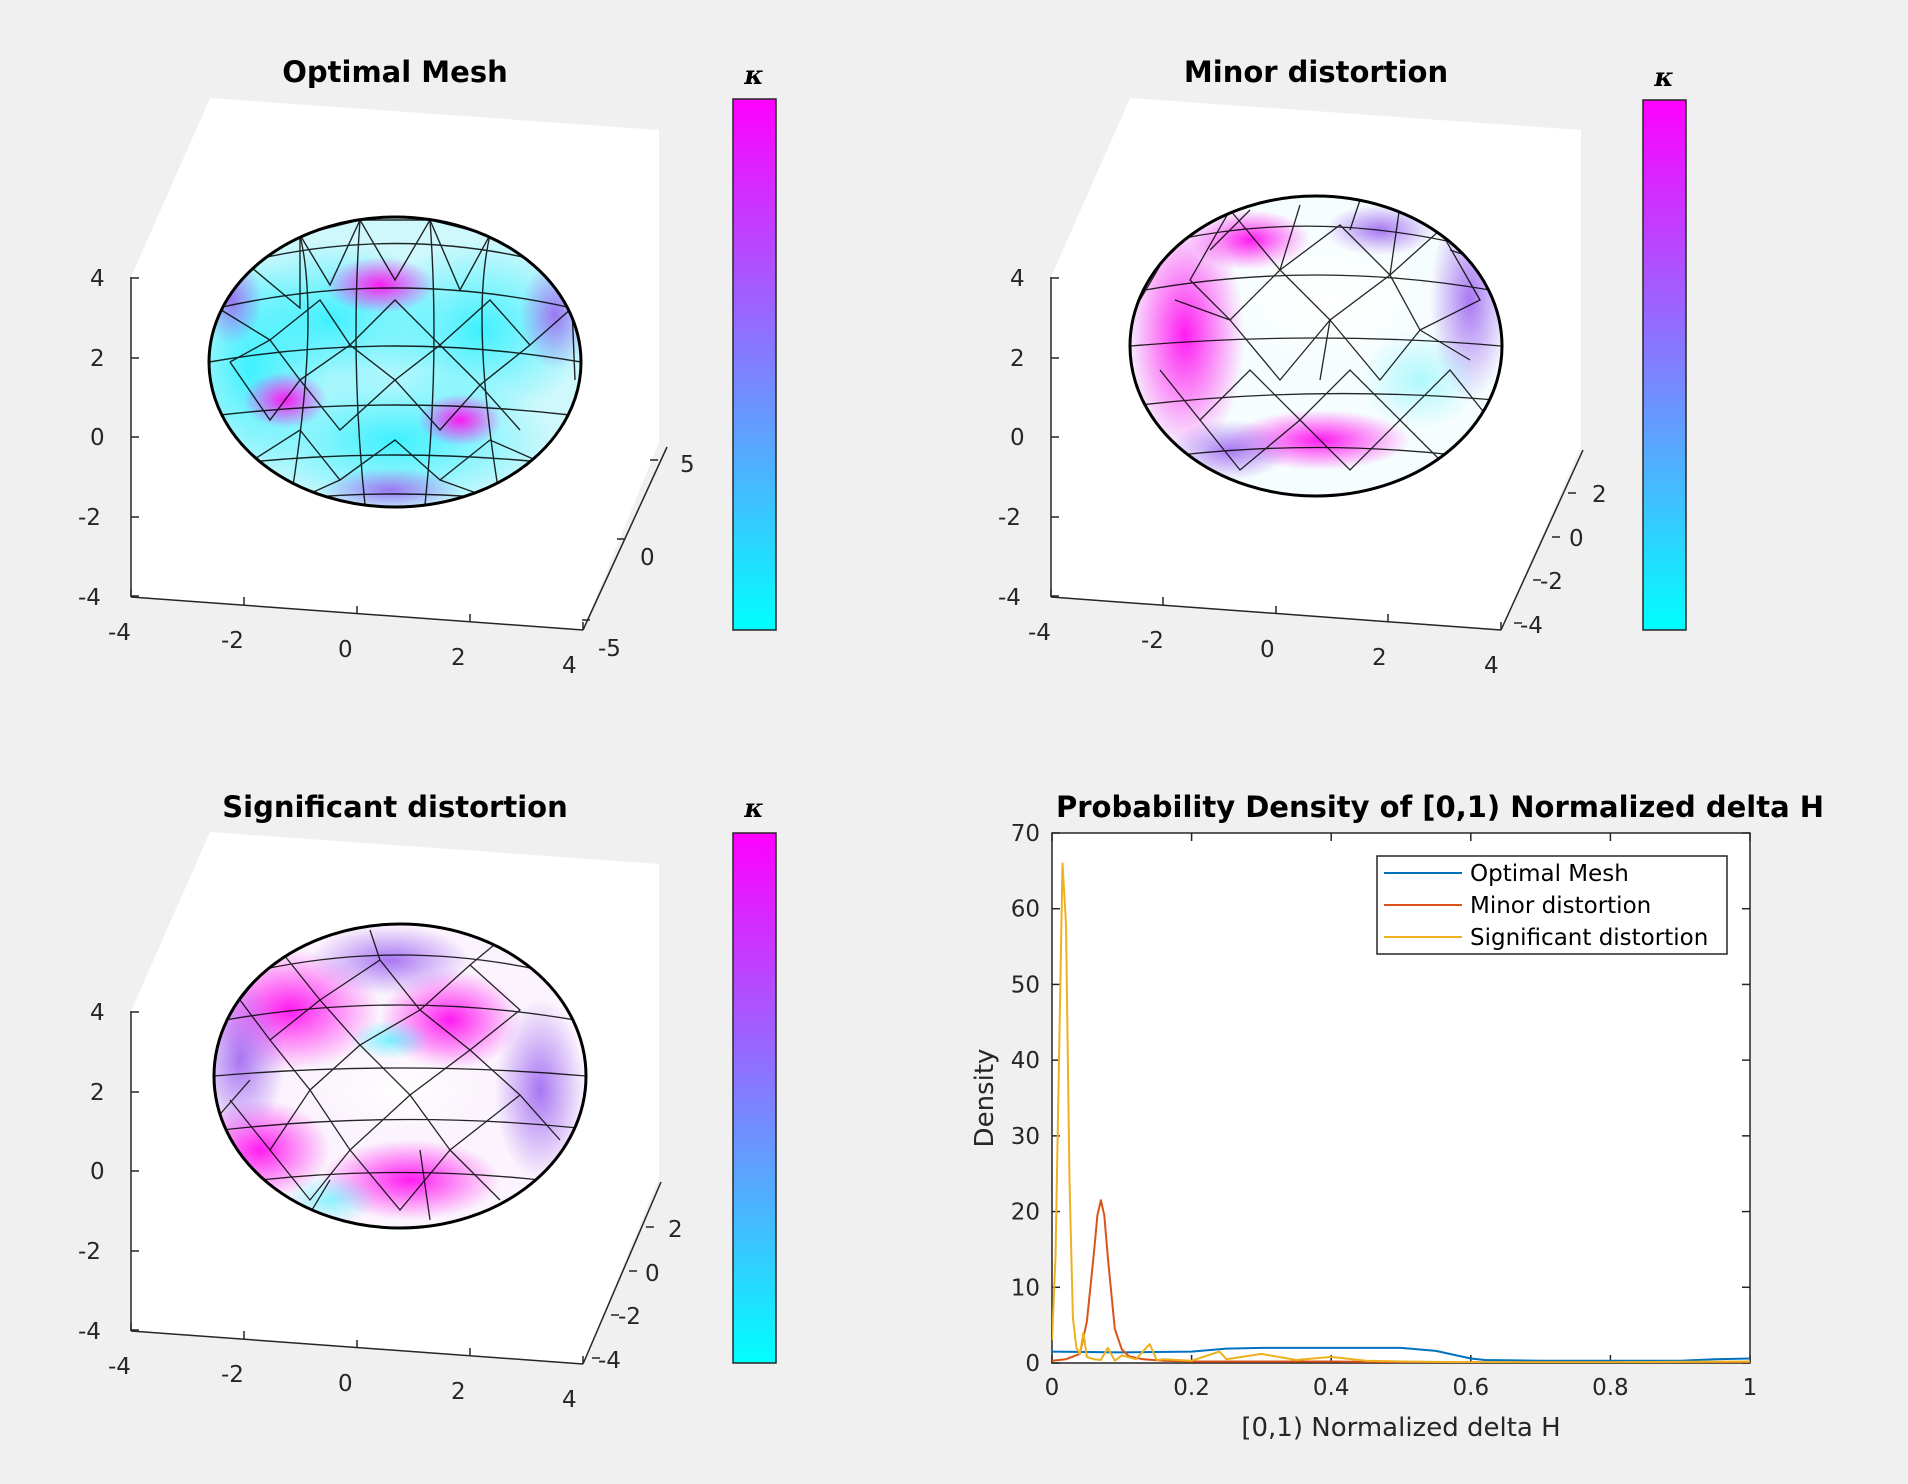  What do you see at coordinates (1610, 1388) in the screenshot?
I see `x-tick-label: 0.8` at bounding box center [1610, 1388].